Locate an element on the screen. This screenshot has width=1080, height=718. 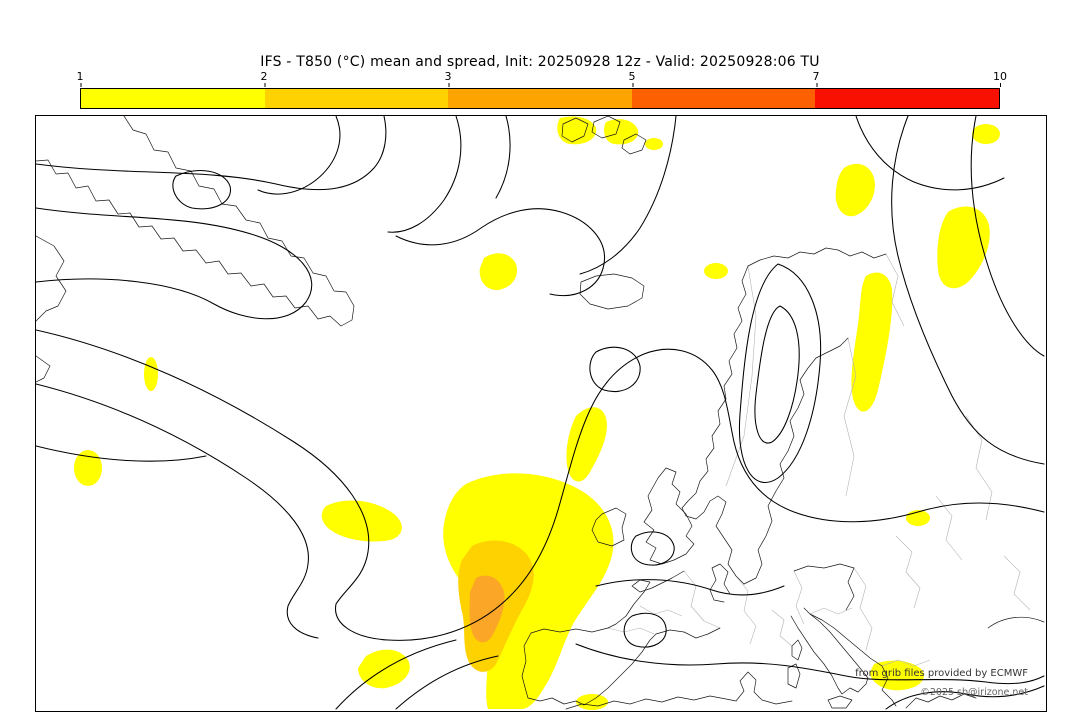
colorbar-tick-label: 3 is located at coordinates (448, 78).